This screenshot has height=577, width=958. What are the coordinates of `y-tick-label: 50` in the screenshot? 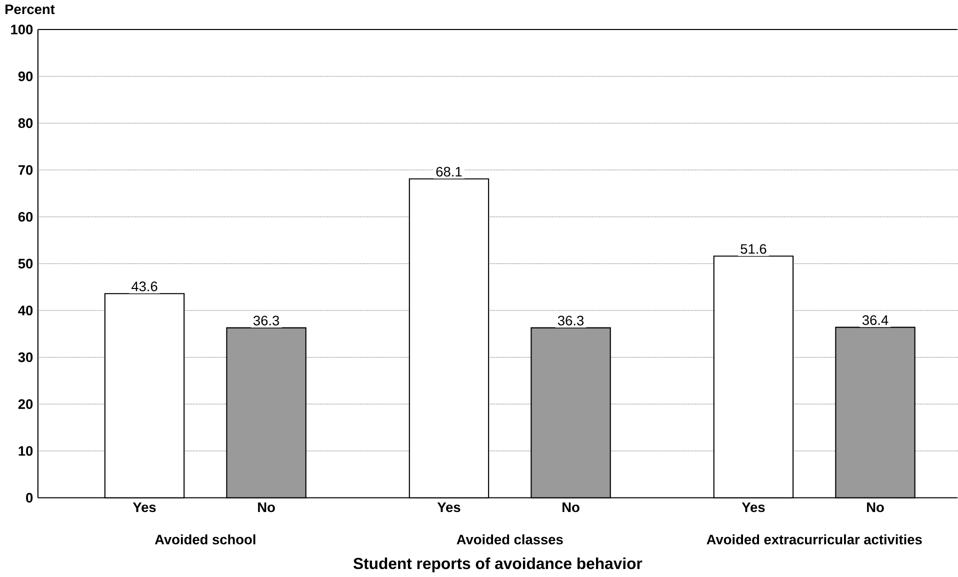 It's located at (25, 263).